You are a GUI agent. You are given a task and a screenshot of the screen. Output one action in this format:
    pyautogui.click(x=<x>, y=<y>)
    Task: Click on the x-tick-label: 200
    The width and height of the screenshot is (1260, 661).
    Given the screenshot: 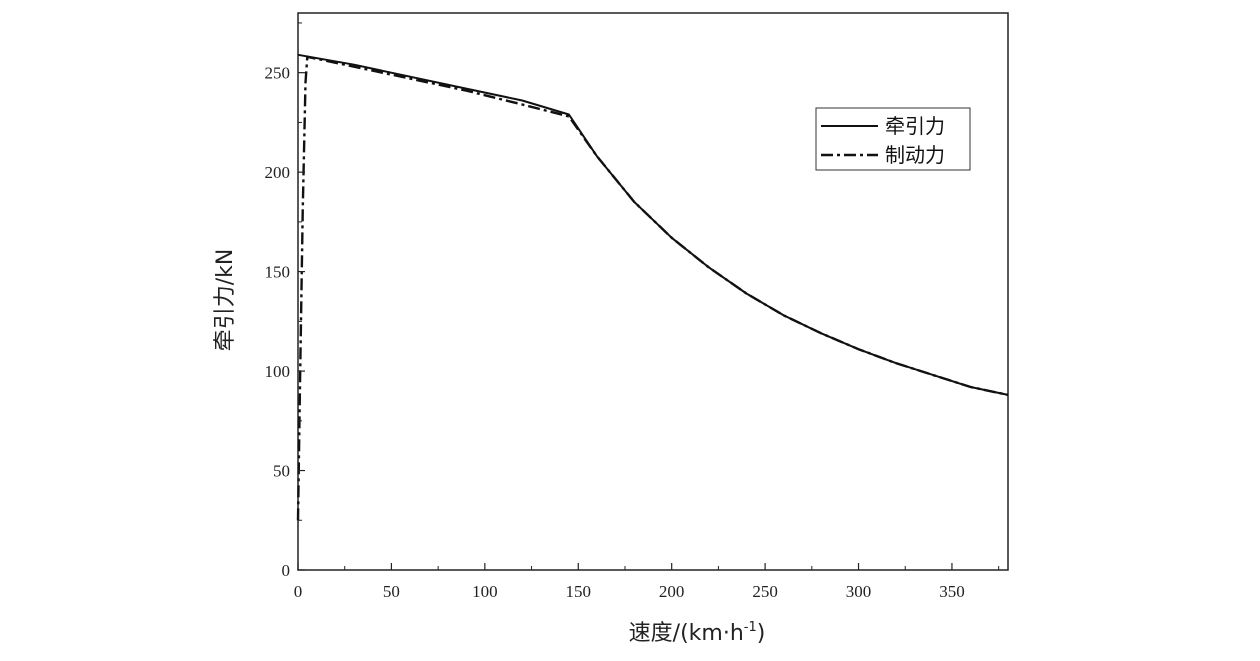 What is the action you would take?
    pyautogui.click(x=672, y=591)
    